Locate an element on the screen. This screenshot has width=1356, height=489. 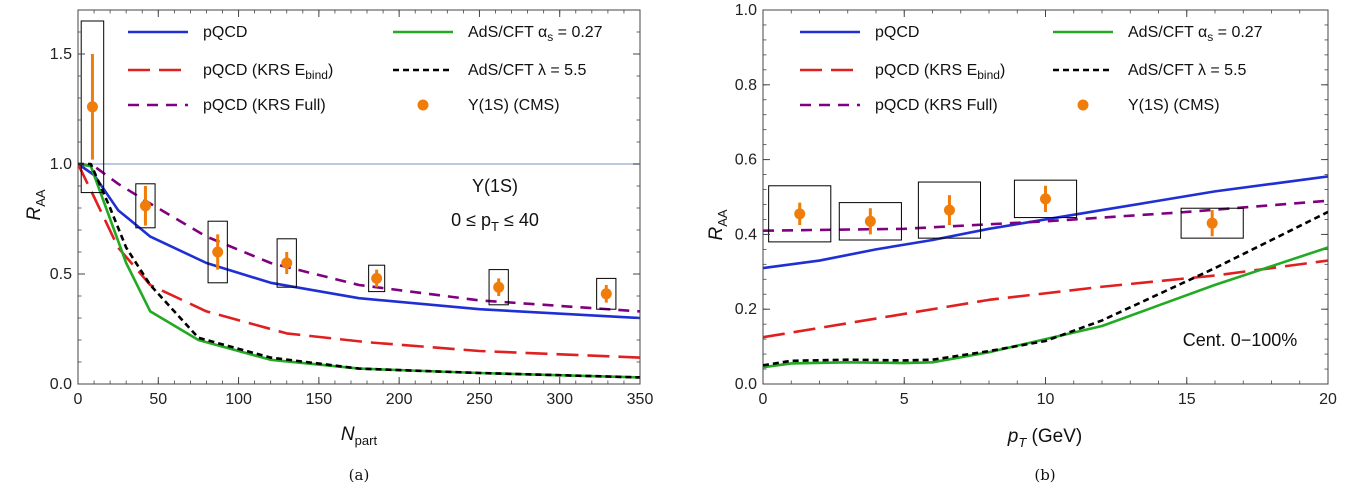
x-axis-label-b-suffix: (GeV) is located at coordinates (1054, 436).